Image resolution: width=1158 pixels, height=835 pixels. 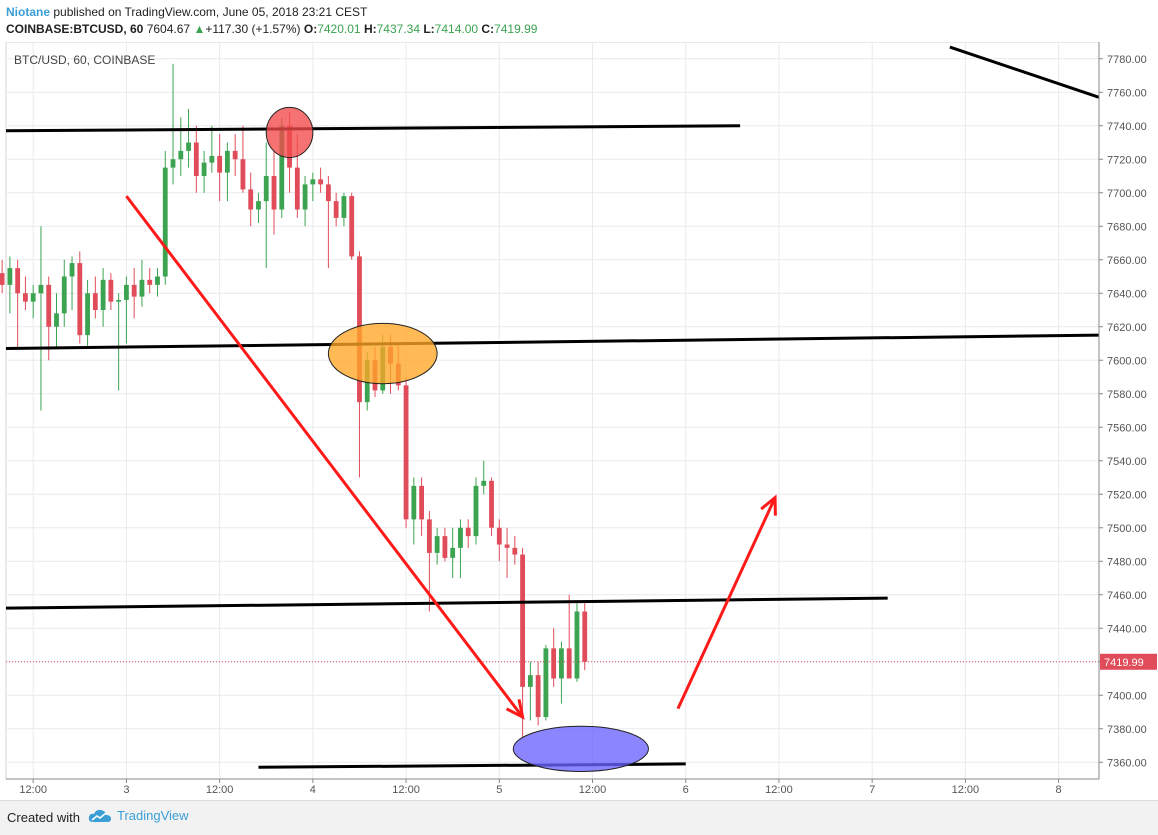 I want to click on close-value: 7419.99, so click(x=516, y=29).